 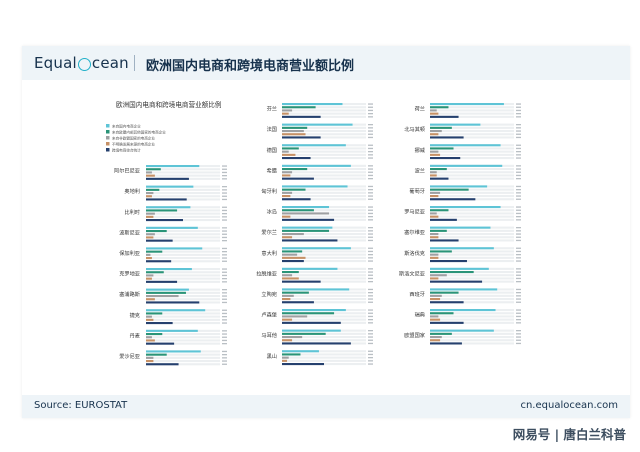 What do you see at coordinates (414, 335) in the screenshot?
I see `group-label: 欧盟国家` at bounding box center [414, 335].